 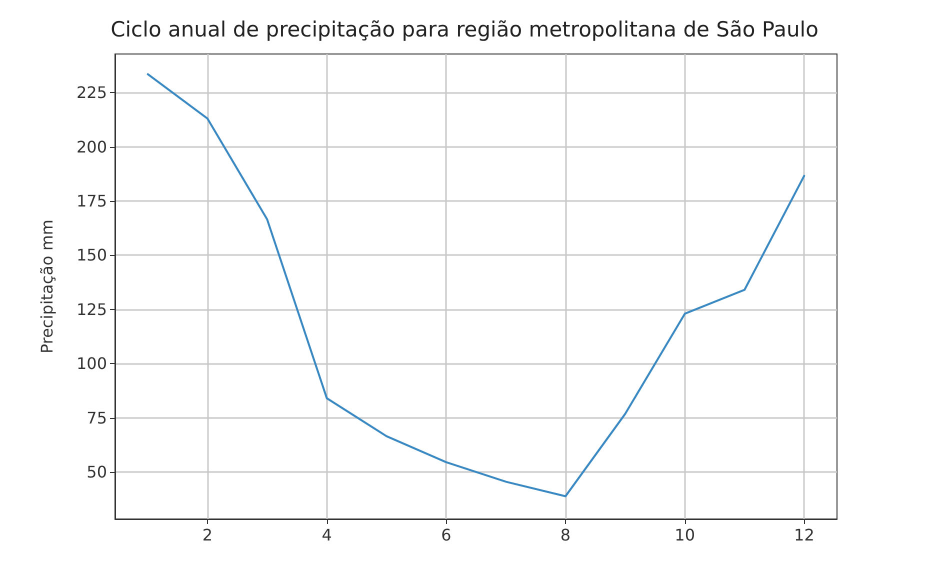 I want to click on y-tick-label: 100, so click(x=91, y=364).